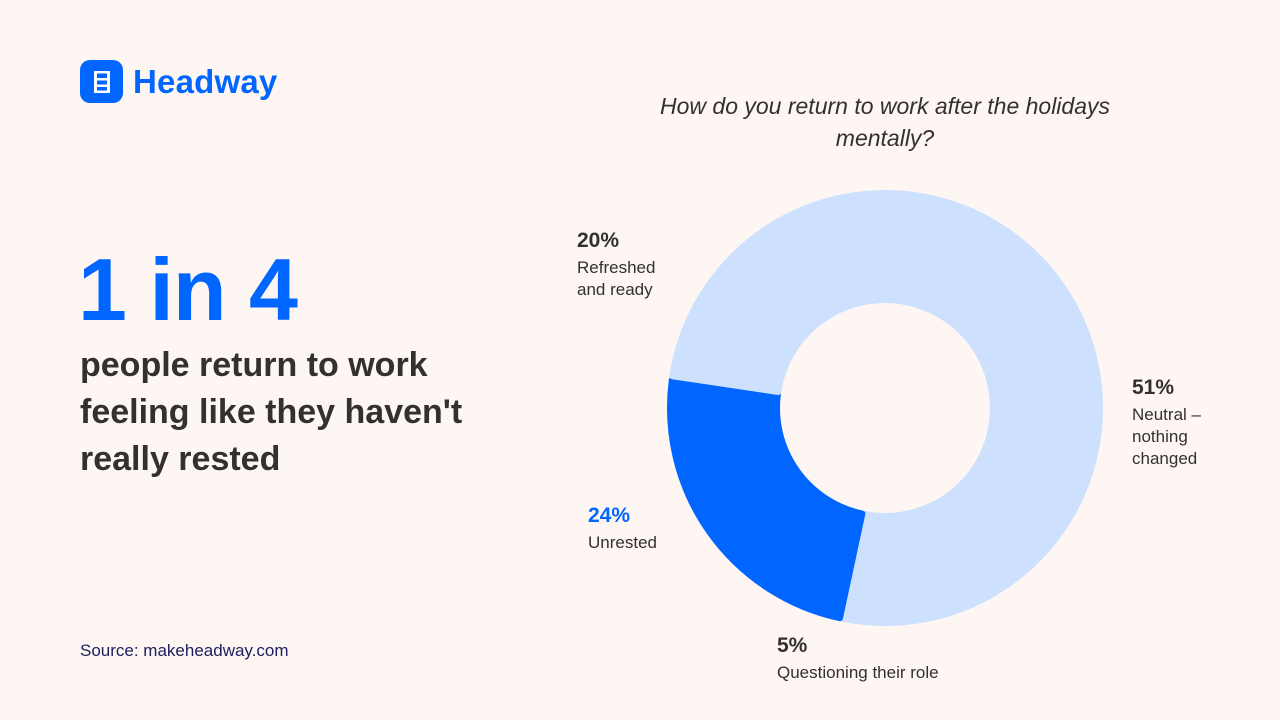 The image size is (1280, 720). I want to click on label-unrested: 24% Unrested, so click(643, 529).